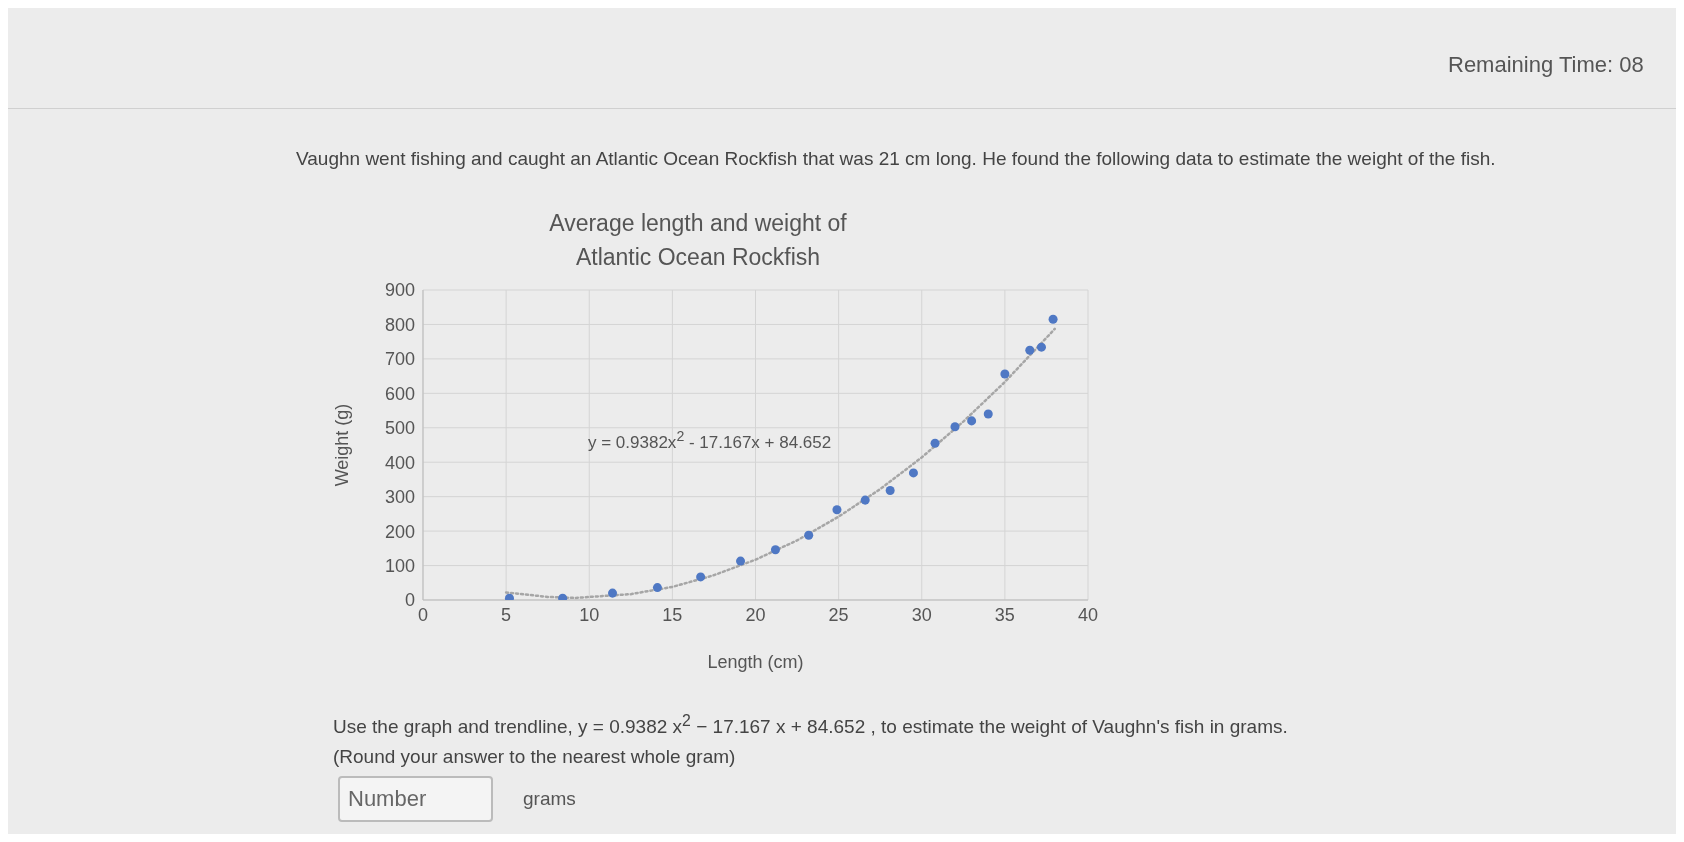 The height and width of the screenshot is (842, 1684). What do you see at coordinates (589, 614) in the screenshot?
I see `x-tick-label: 10` at bounding box center [589, 614].